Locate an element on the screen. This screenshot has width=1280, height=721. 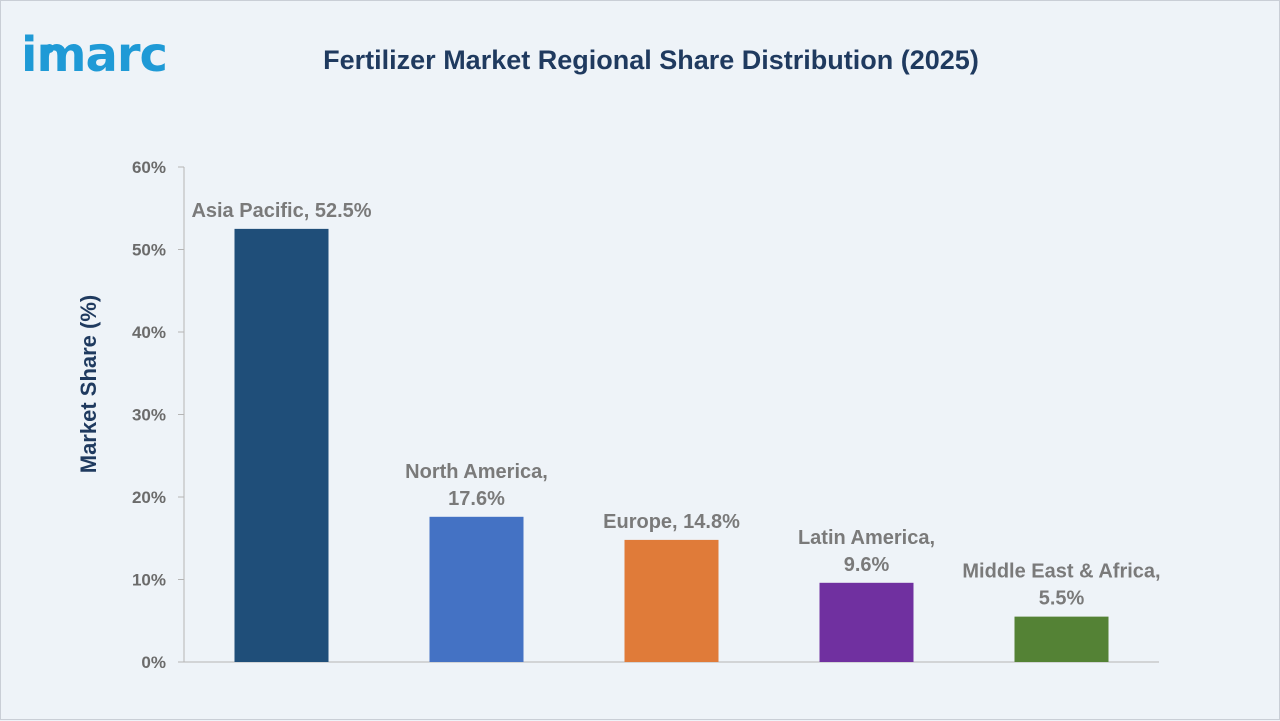
y-tick-label: 20% is located at coordinates (149, 497).